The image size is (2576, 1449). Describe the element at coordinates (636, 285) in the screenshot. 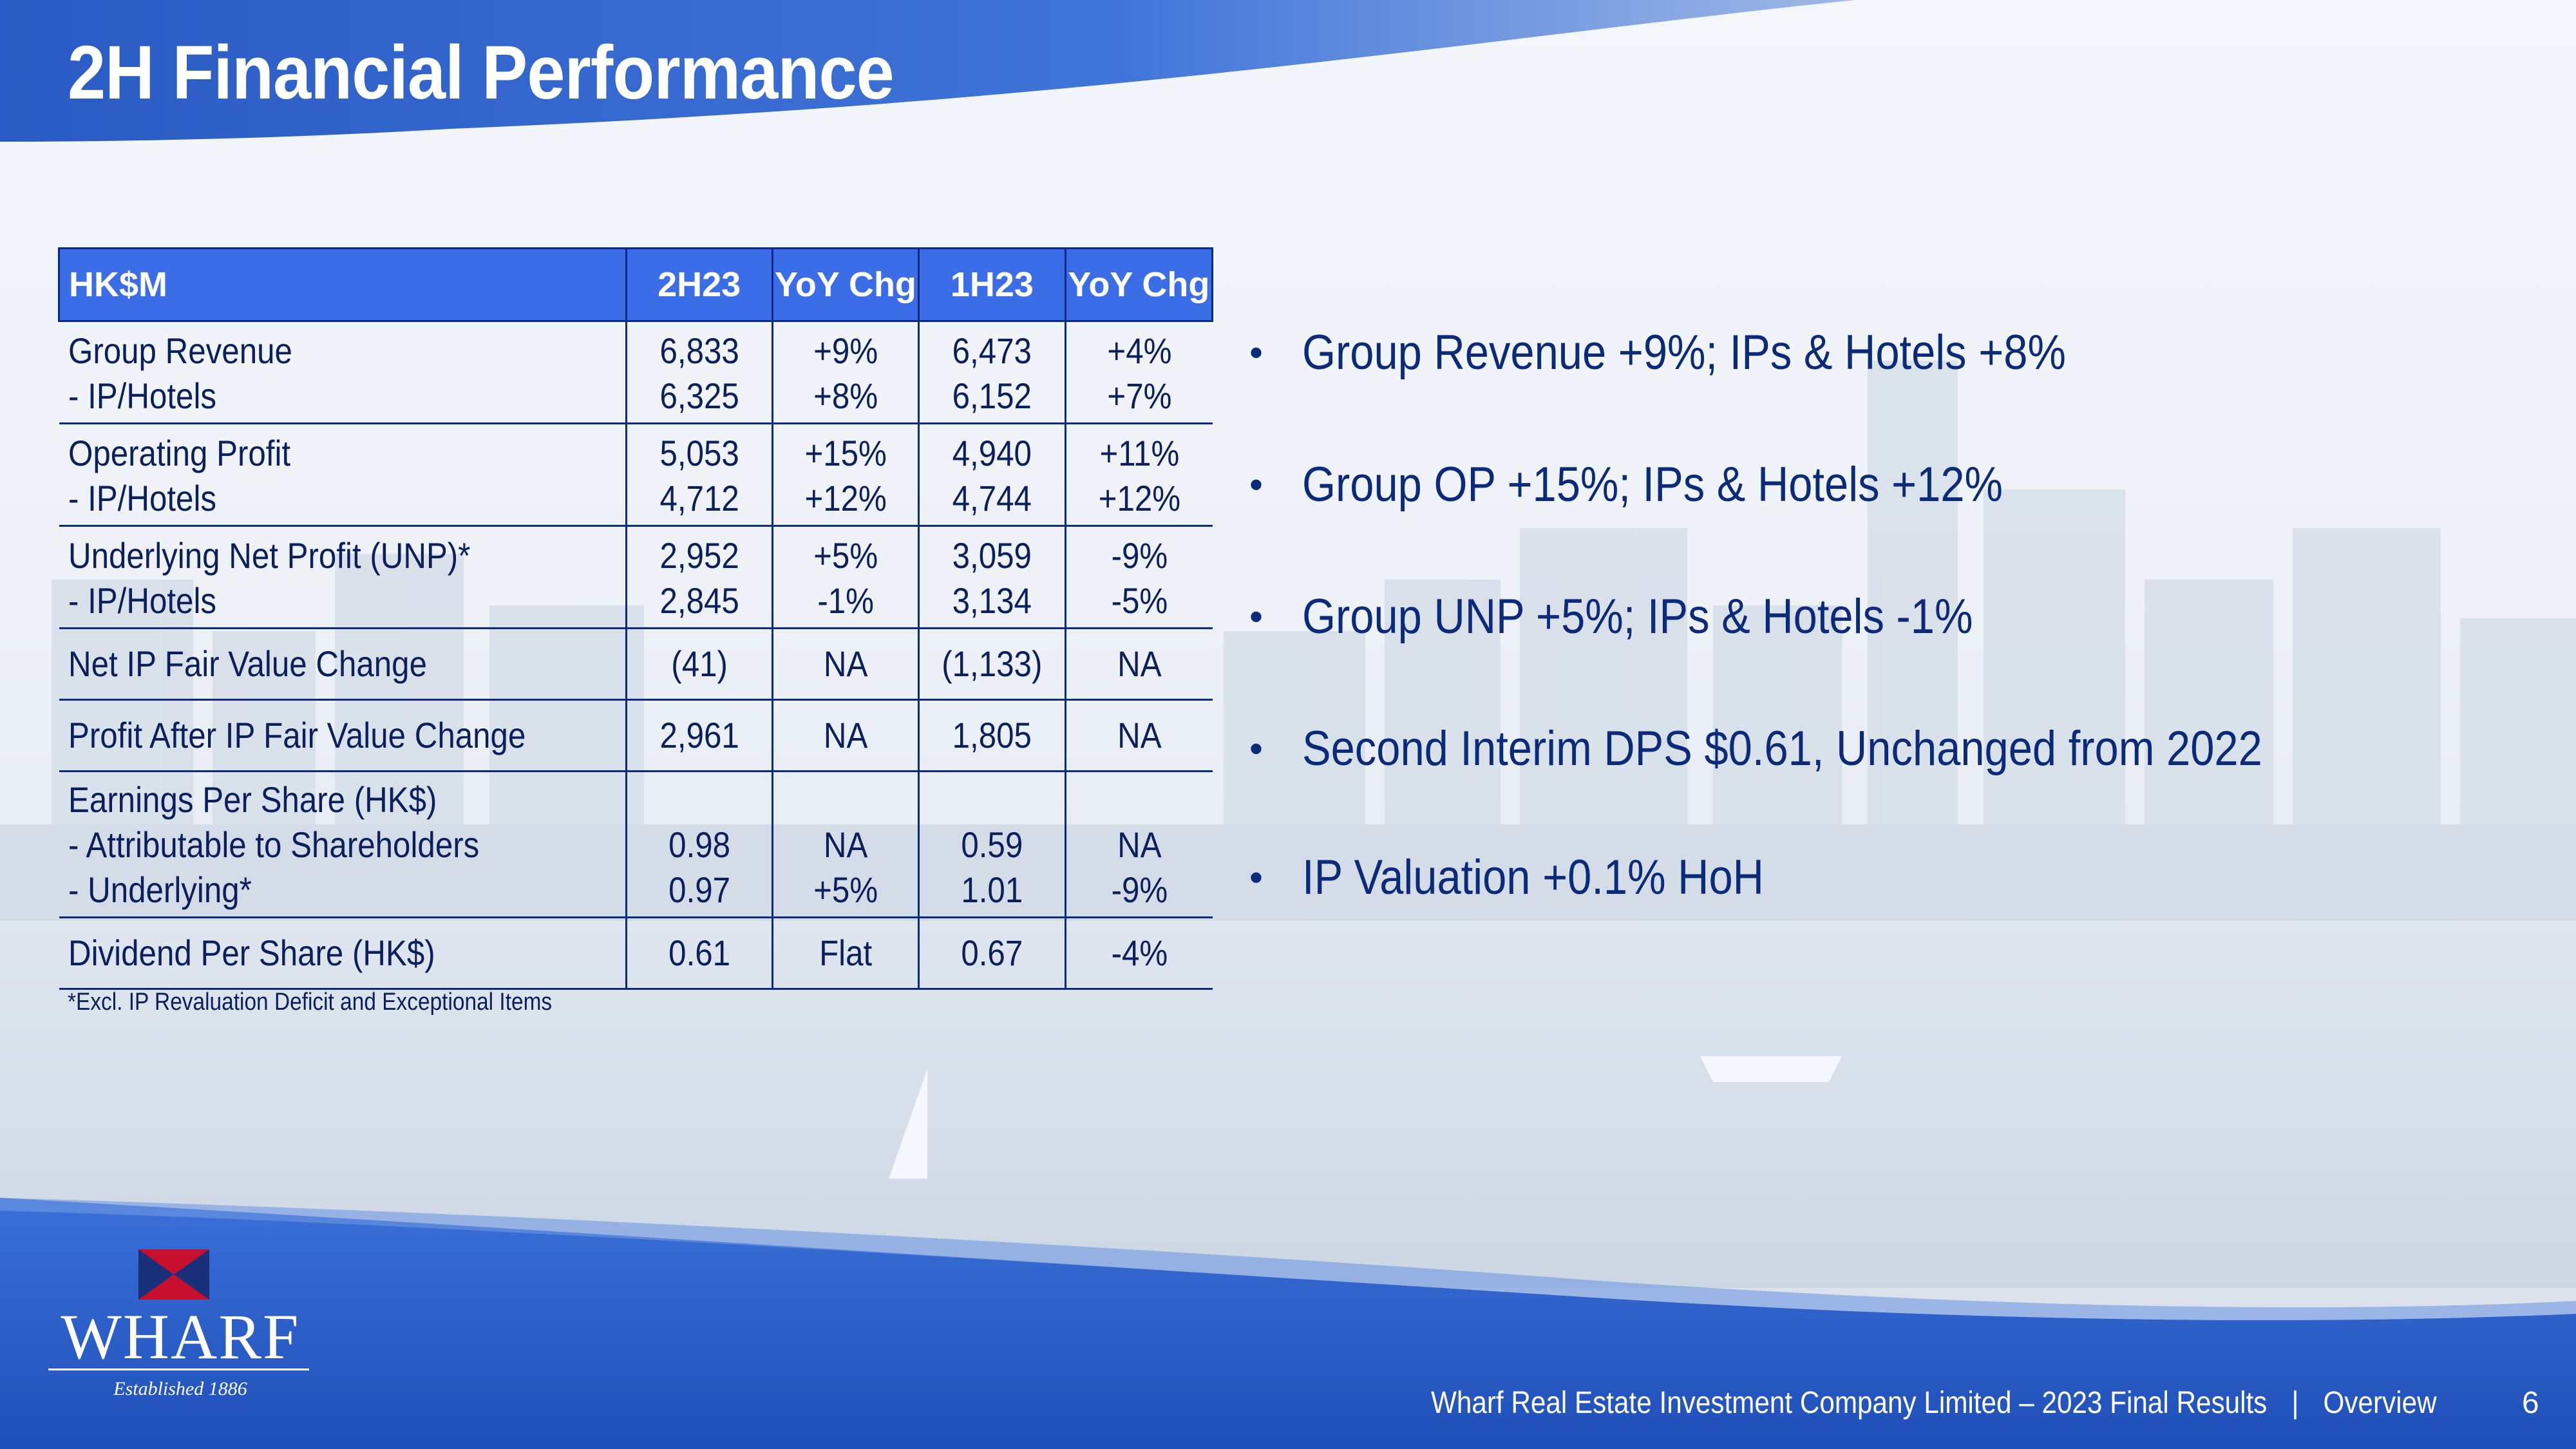

I see `table-header-row: HK$M 2H23 YoY Chg 1H23 YoY Chg` at that location.